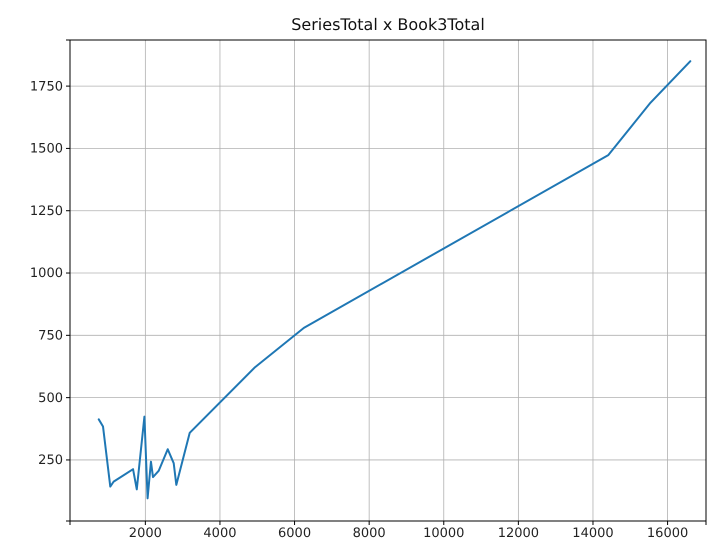 The image size is (708, 555). Describe the element at coordinates (50, 336) in the screenshot. I see `y-tick-label: 750` at that location.